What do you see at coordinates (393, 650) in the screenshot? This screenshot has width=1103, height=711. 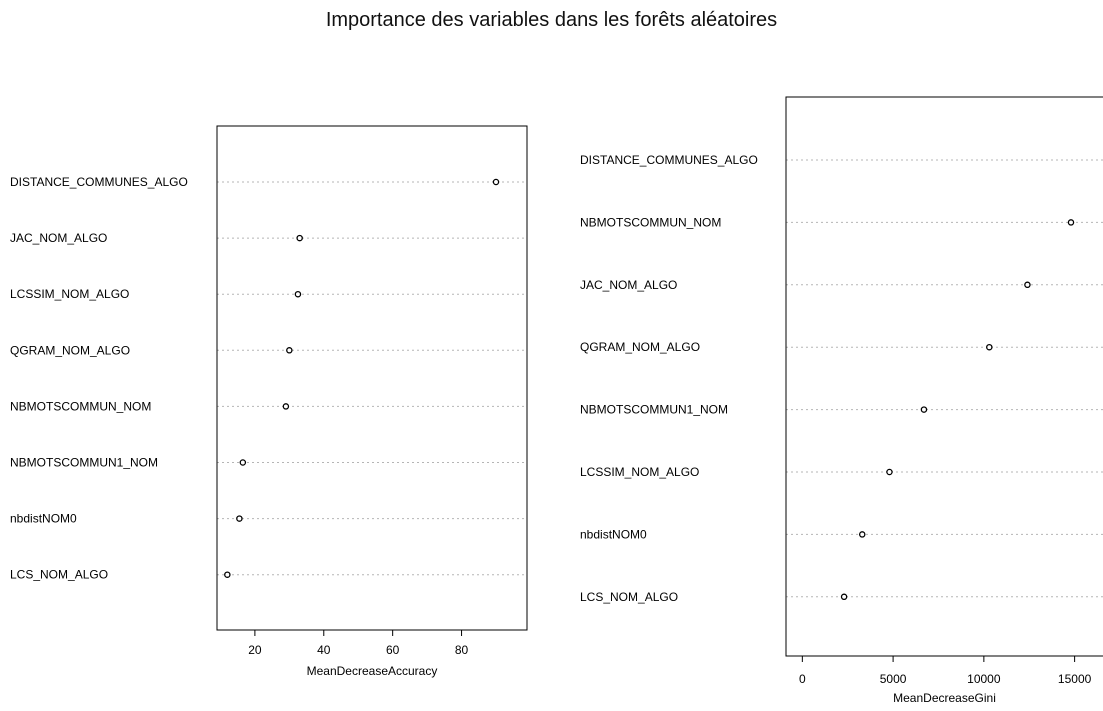 I see `x-tick-label: 60` at bounding box center [393, 650].